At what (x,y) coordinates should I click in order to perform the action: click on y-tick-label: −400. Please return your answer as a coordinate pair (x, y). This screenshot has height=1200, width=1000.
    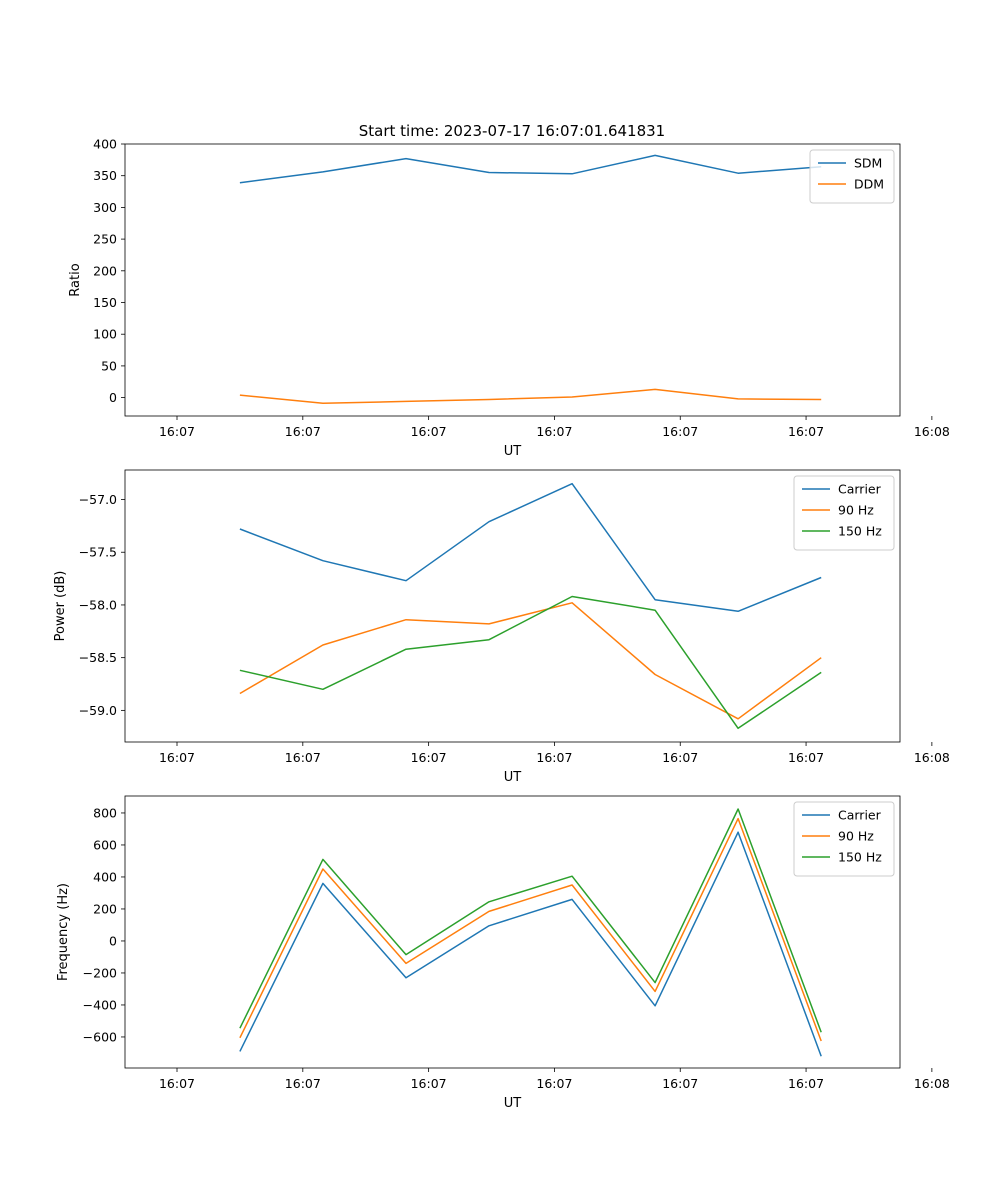
    Looking at the image, I should click on (100, 1004).